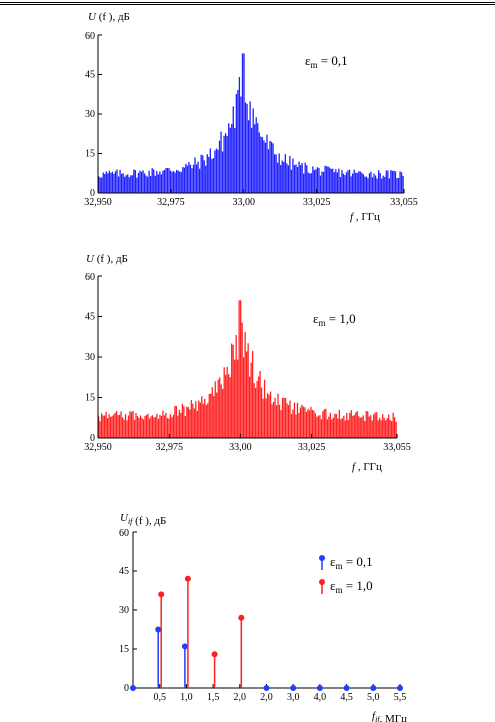  I want to click on y-tick-label: 15, so click(90, 154).